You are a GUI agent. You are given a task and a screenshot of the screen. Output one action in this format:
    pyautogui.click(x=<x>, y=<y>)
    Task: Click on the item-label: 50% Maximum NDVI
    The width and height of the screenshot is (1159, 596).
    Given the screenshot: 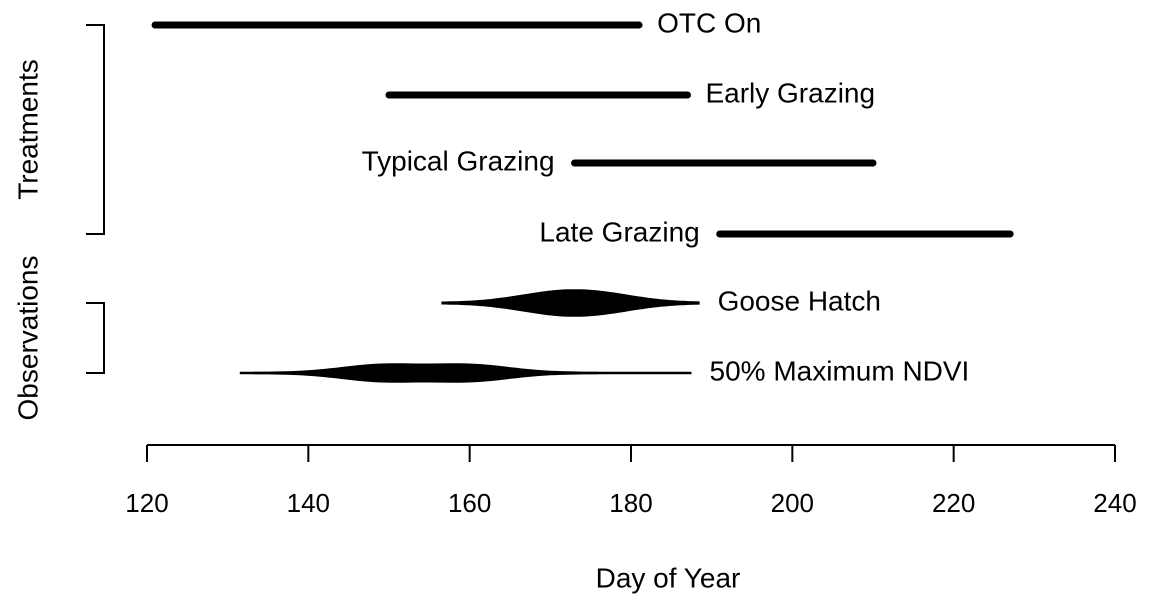 What is the action you would take?
    pyautogui.click(x=840, y=370)
    